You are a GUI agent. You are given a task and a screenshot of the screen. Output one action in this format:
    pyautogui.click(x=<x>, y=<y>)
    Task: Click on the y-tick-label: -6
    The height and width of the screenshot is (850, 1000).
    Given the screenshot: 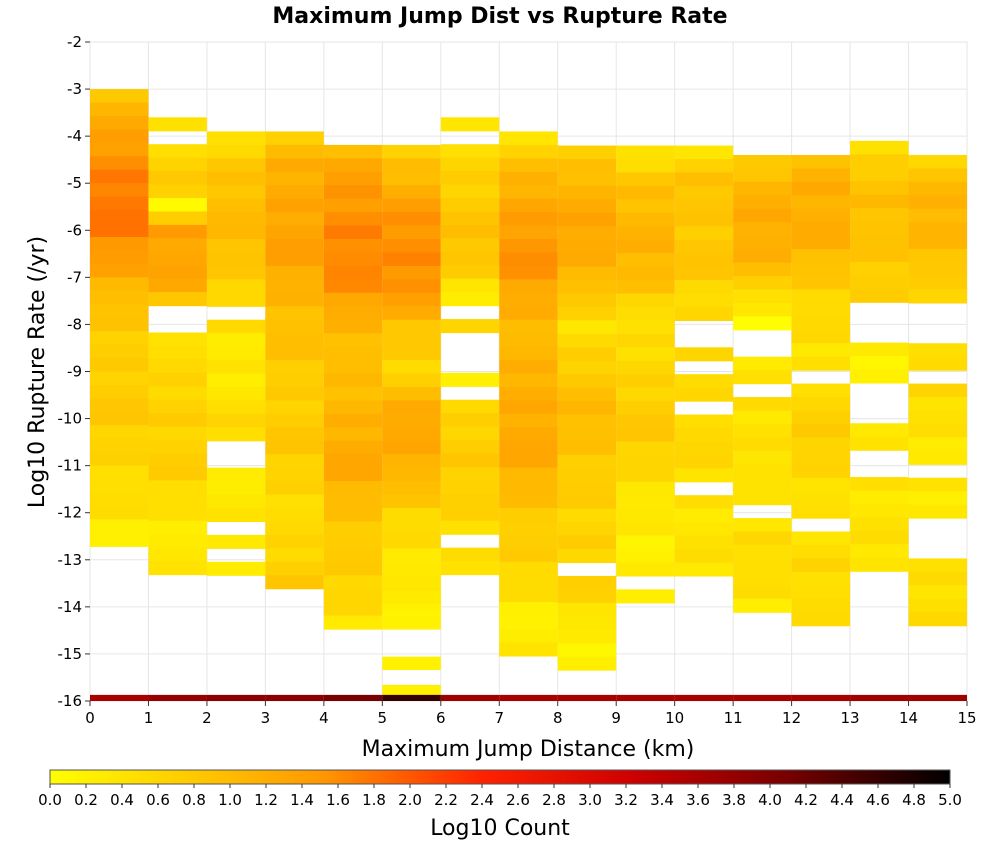 What is the action you would take?
    pyautogui.click(x=74, y=230)
    